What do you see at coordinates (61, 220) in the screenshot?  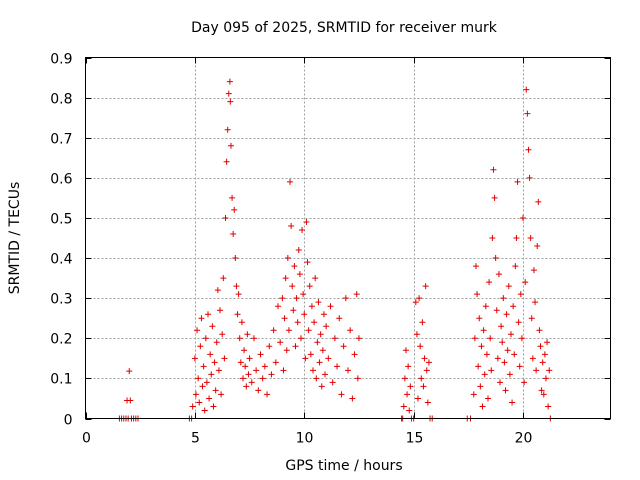 I see `y-tick-label: 0.5` at bounding box center [61, 220].